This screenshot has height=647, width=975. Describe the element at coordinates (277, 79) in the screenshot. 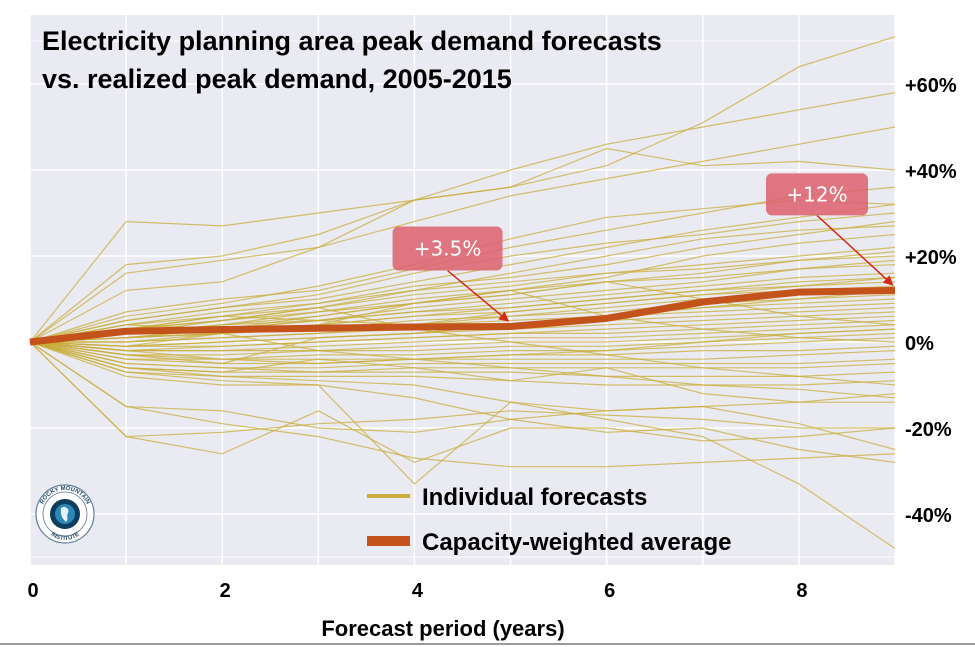

I see `title-line-2: vs. realized peak demand, 2005-2015` at that location.